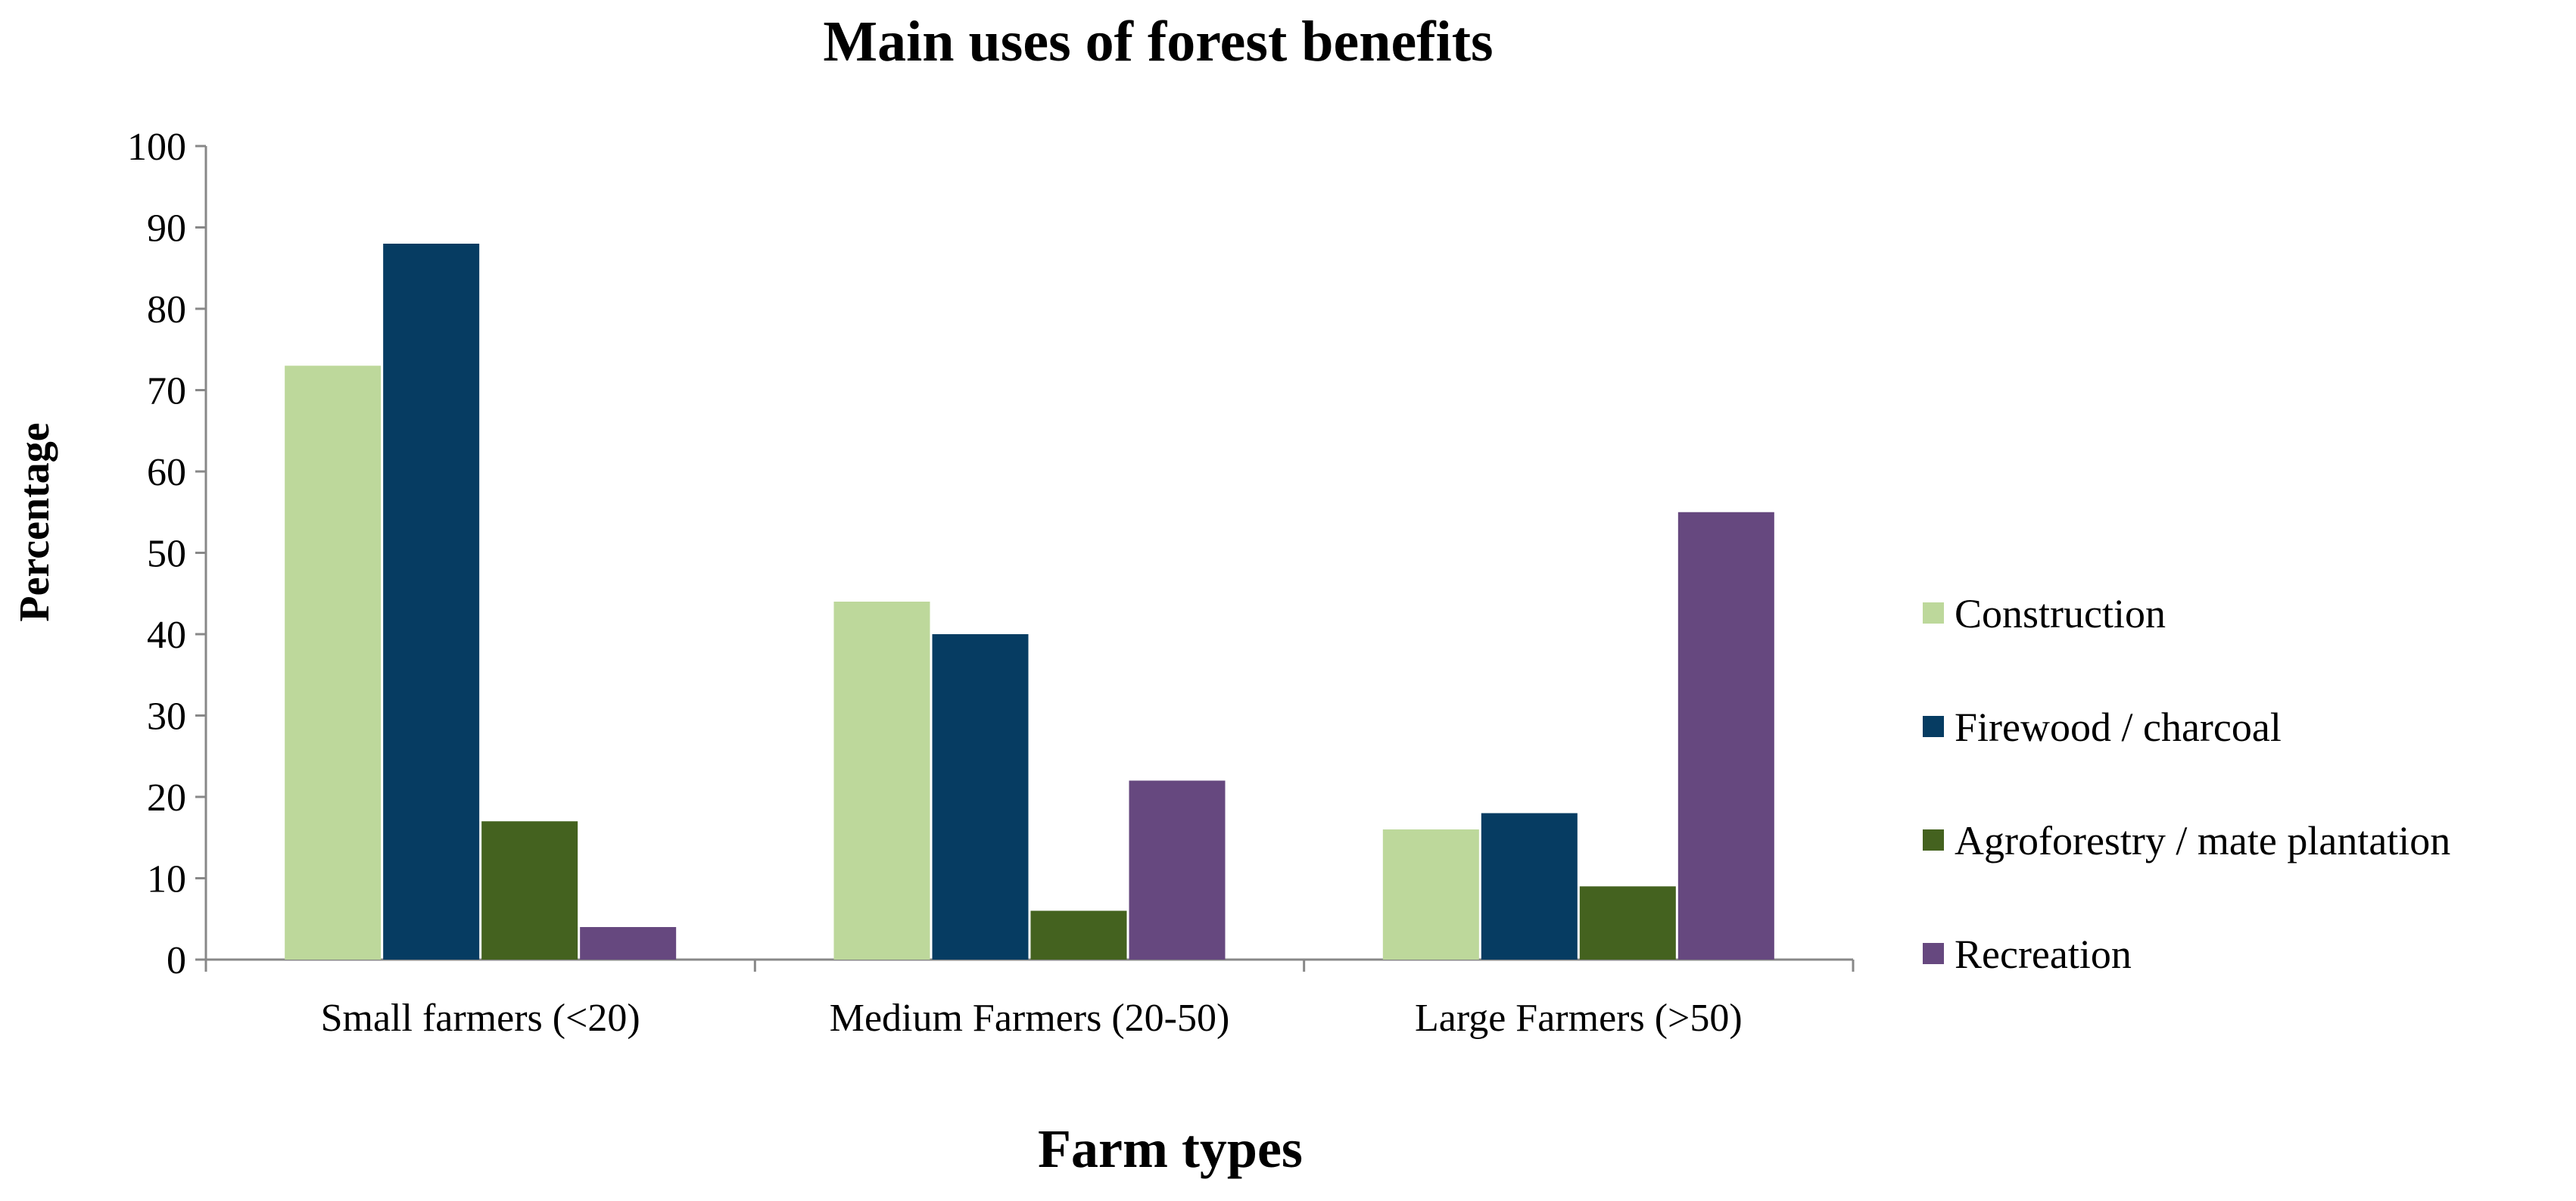 The width and height of the screenshot is (2576, 1201). I want to click on y-tick-label: 40, so click(166, 635).